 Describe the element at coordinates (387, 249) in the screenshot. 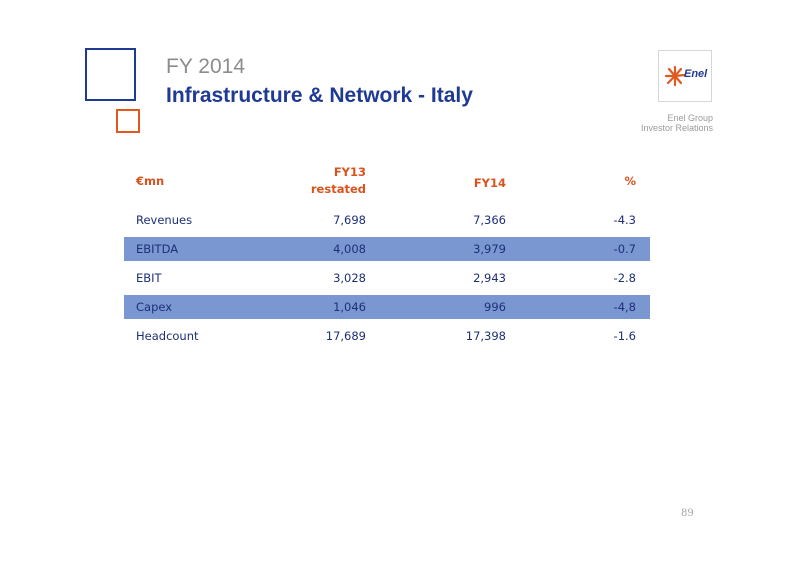

I see `table-row: EBITDA 4,008 3,979 -0.7` at that location.